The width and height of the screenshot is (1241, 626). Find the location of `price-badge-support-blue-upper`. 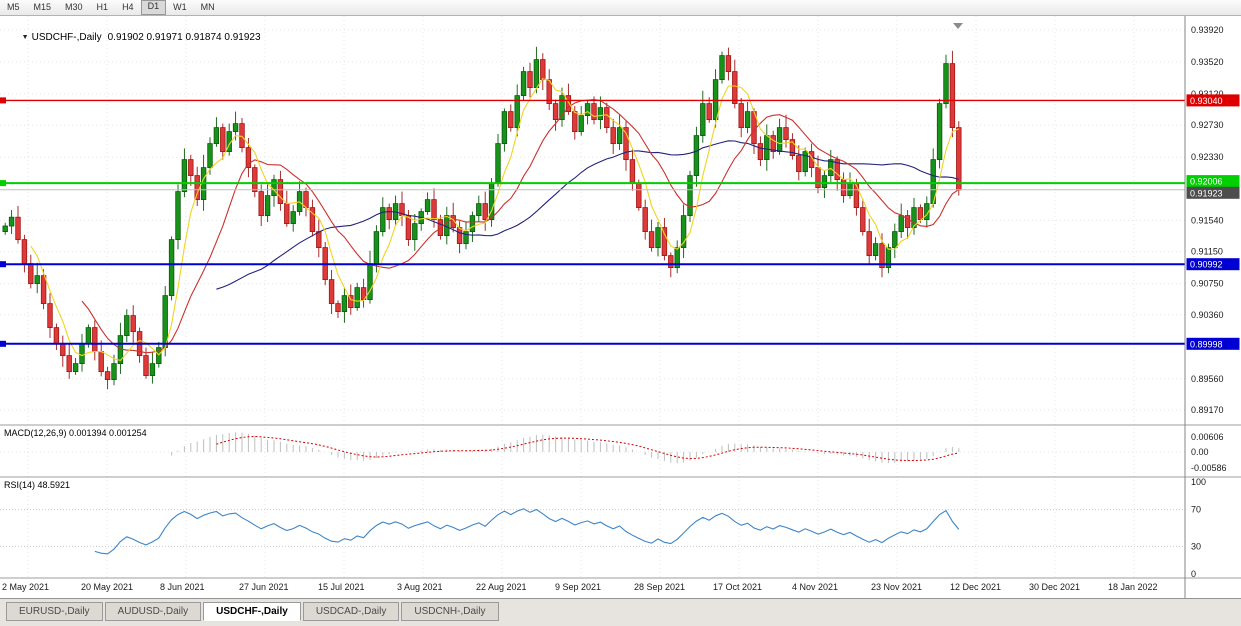

price-badge-support-blue-upper is located at coordinates (1213, 264).